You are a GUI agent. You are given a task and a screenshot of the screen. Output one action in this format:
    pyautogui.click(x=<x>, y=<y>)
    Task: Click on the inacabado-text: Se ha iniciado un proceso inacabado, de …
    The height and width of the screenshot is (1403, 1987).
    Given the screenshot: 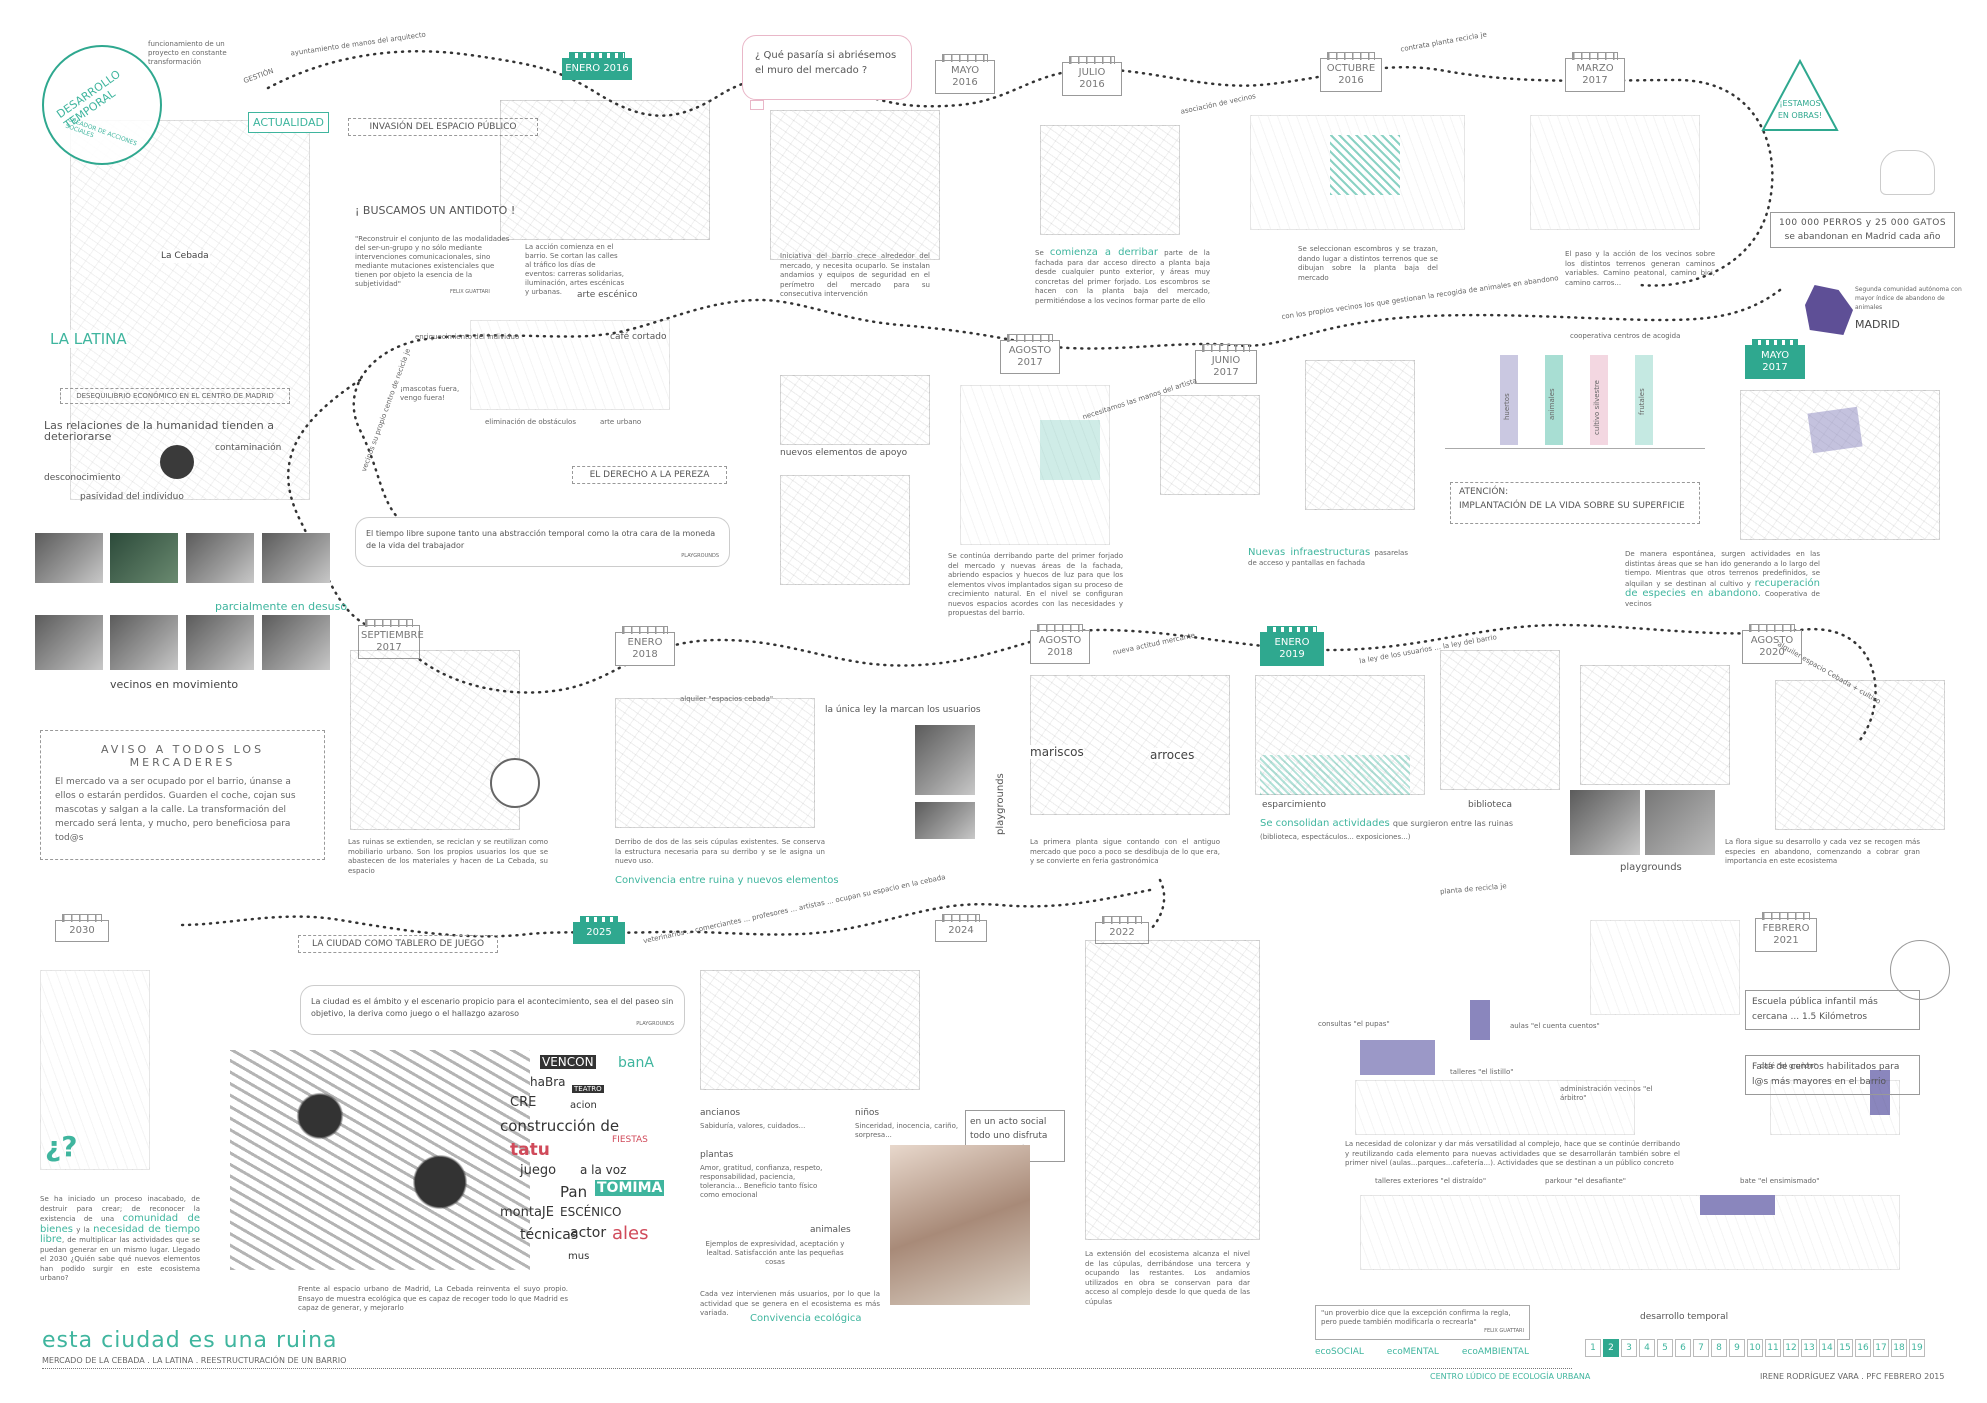 What is the action you would take?
    pyautogui.click(x=120, y=1238)
    